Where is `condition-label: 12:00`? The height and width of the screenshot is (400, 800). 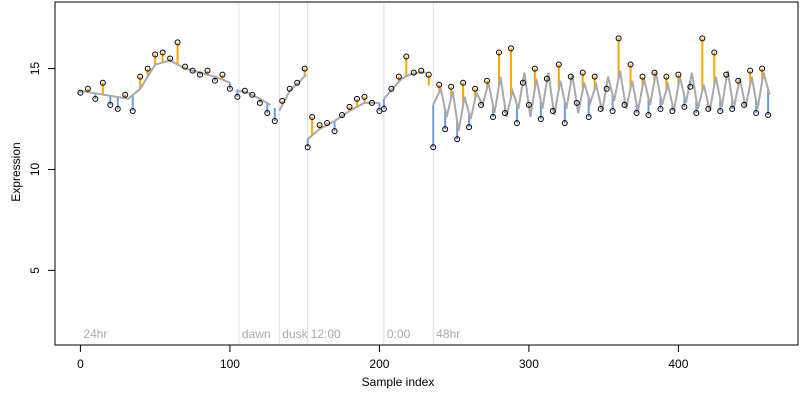
condition-label: 12:00 is located at coordinates (326, 334).